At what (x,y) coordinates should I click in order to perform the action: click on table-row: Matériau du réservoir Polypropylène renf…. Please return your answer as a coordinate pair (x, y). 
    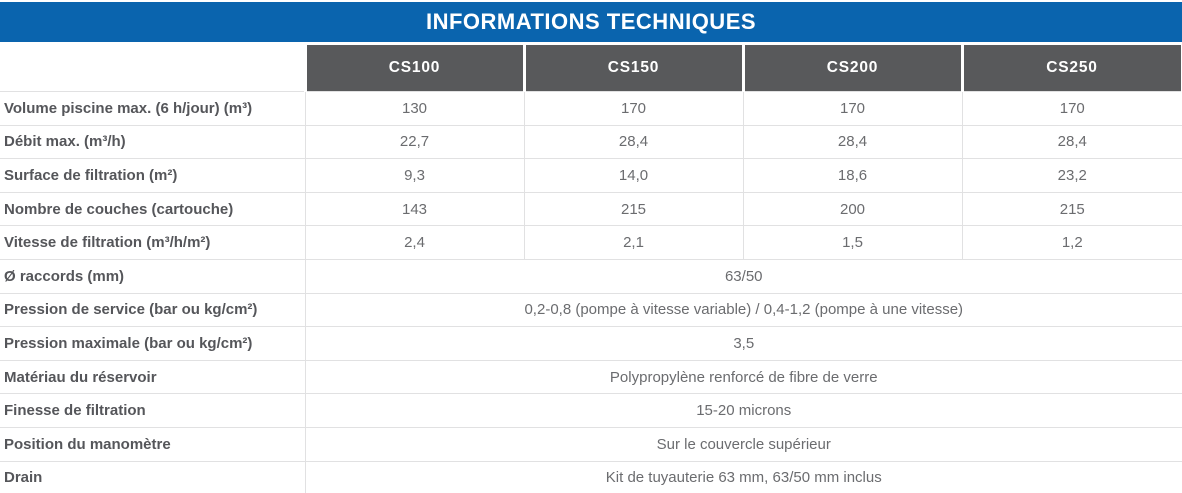
    Looking at the image, I should click on (591, 376).